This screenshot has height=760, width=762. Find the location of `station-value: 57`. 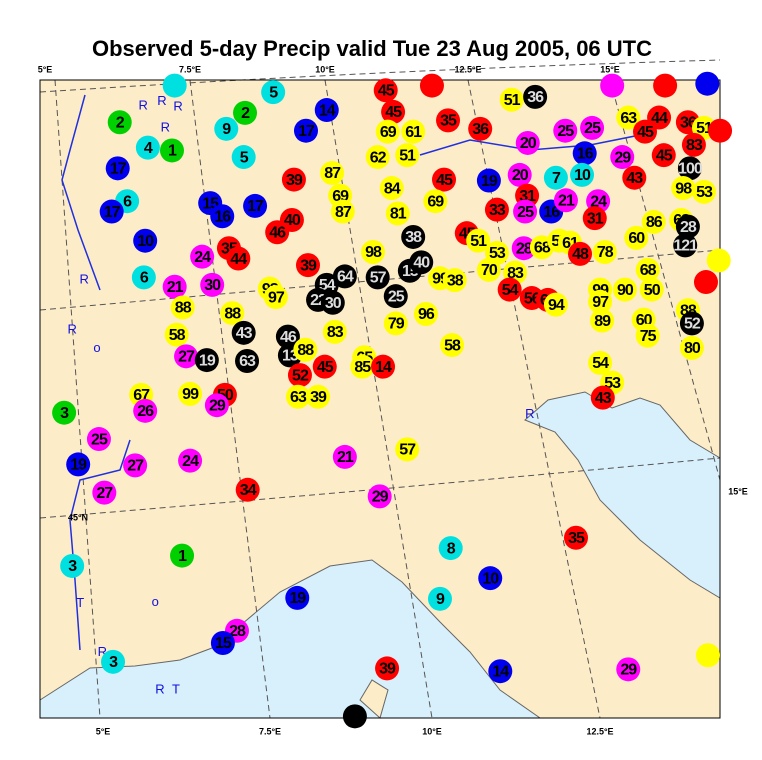

station-value: 57 is located at coordinates (407, 450).